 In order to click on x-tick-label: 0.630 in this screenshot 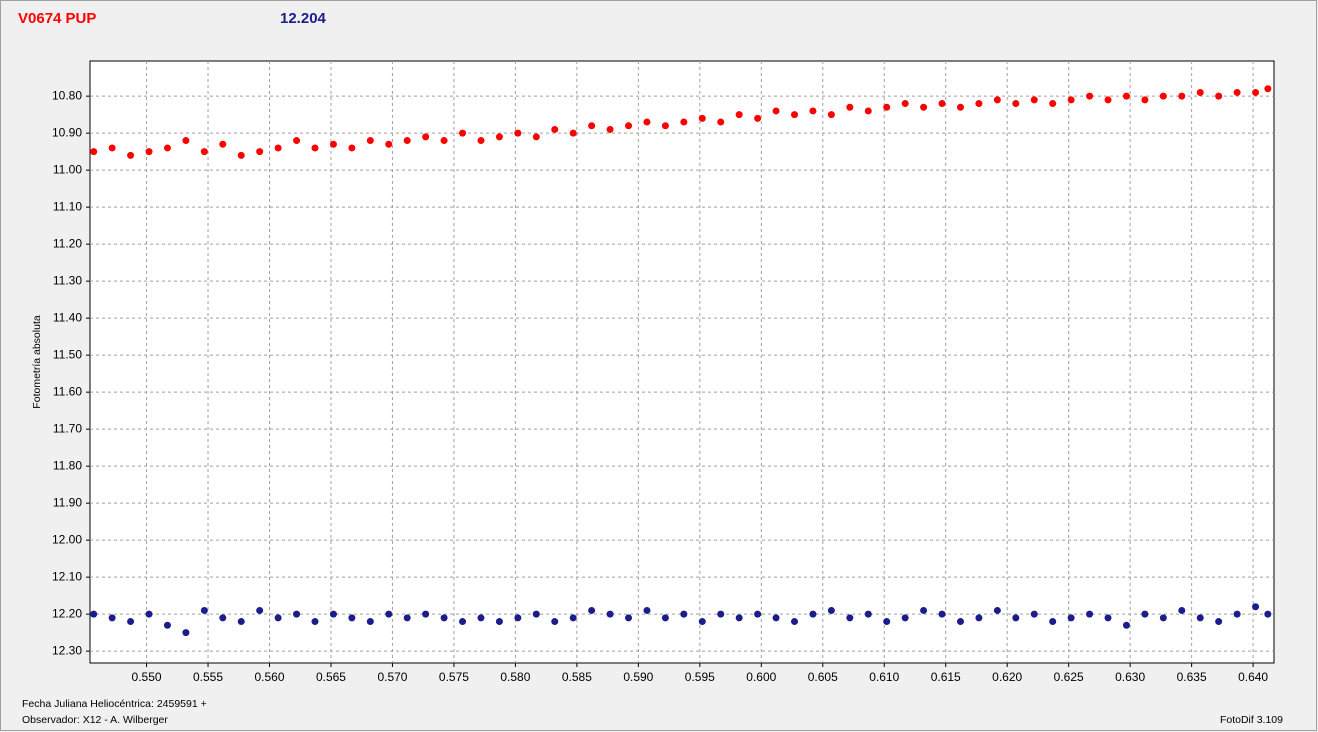, I will do `click(1130, 677)`.